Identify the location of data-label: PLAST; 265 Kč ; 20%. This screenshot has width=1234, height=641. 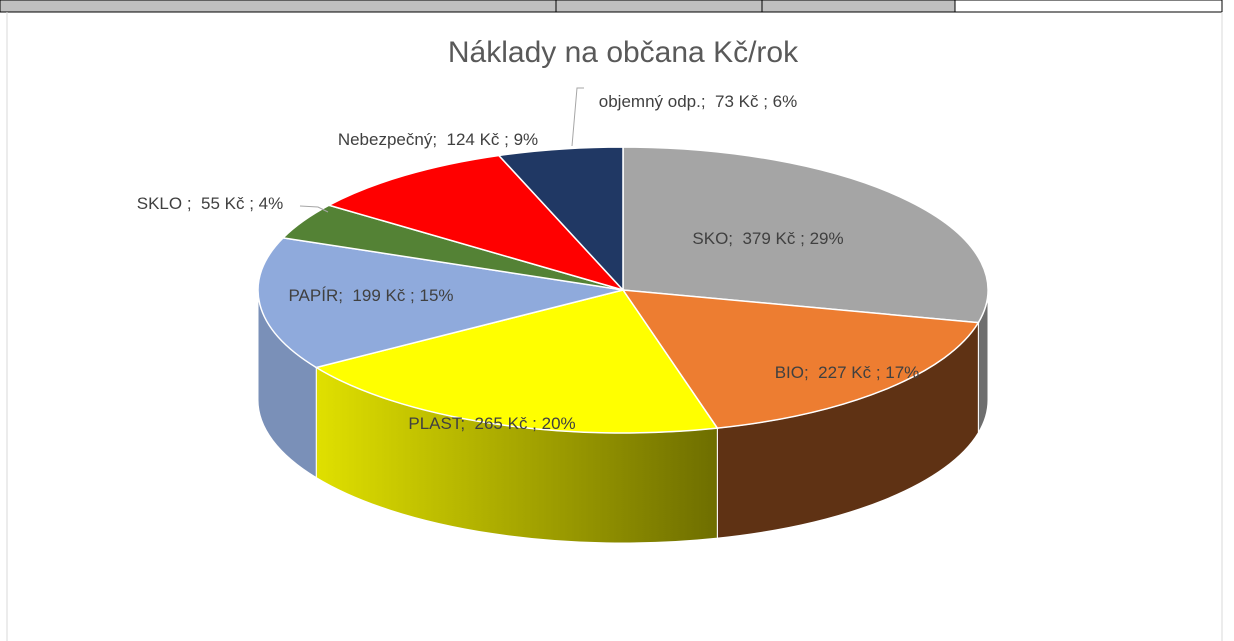
(491, 424).